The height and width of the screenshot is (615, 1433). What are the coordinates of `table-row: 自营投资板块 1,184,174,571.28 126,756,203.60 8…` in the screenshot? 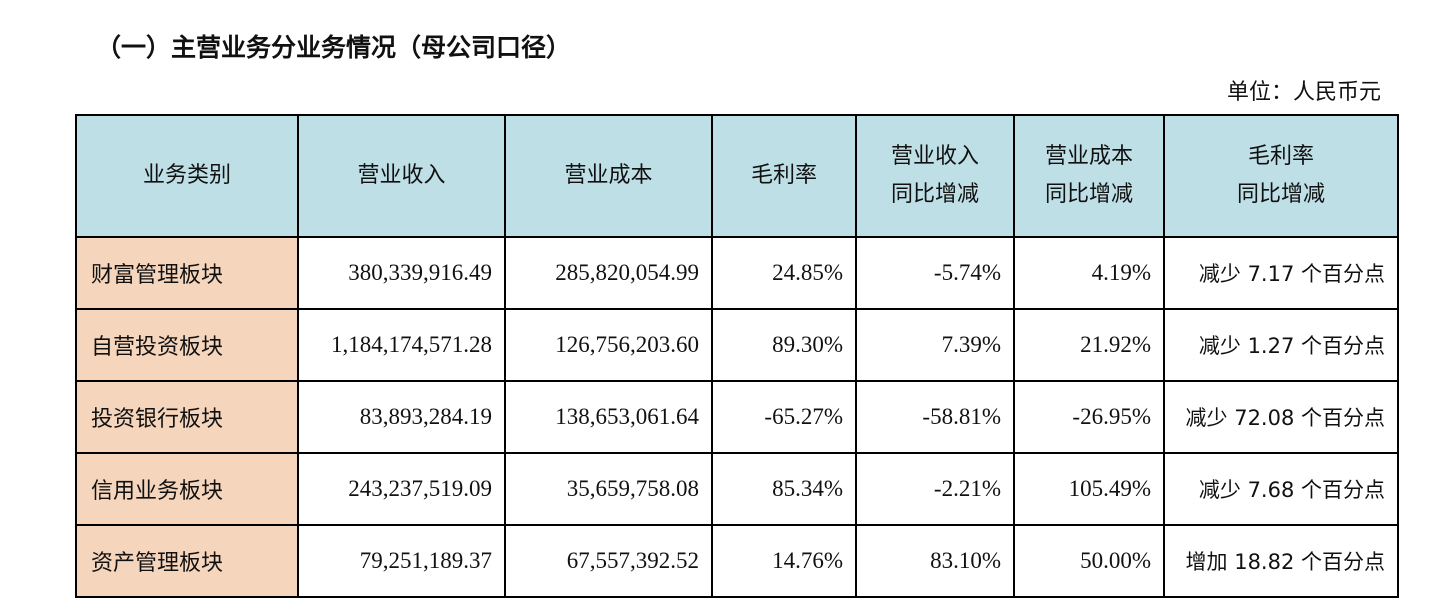 It's located at (737, 345).